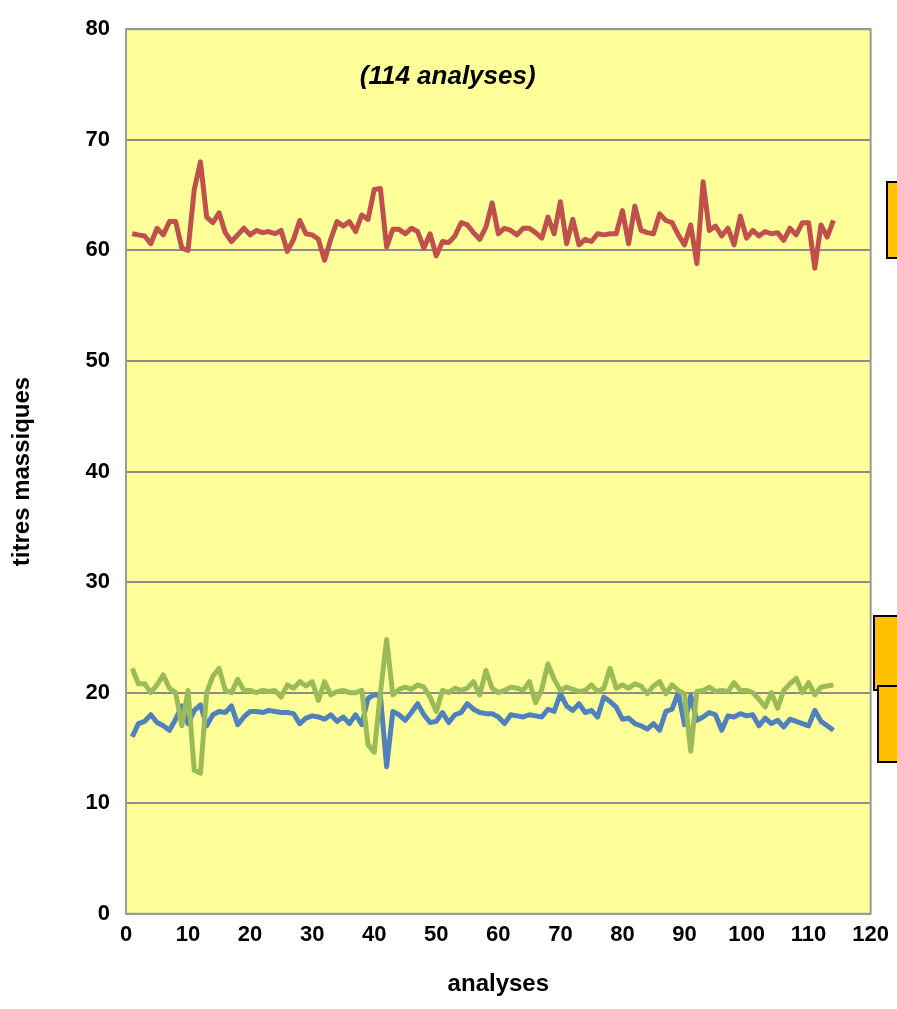 The width and height of the screenshot is (897, 1009). Describe the element at coordinates (126, 934) in the screenshot. I see `x-tick-label: 0` at that location.